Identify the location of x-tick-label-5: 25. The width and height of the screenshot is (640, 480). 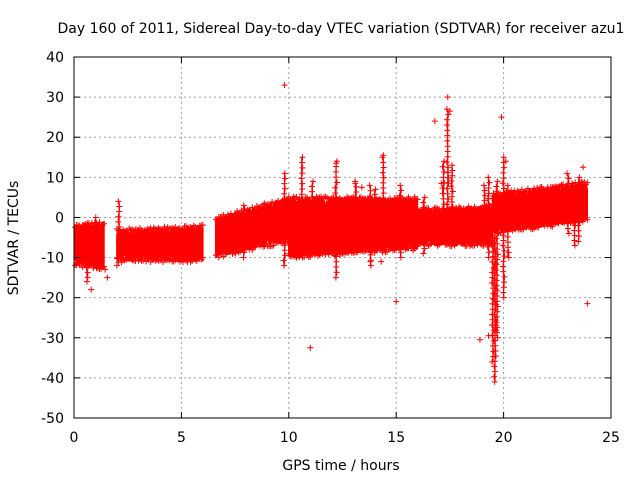
(611, 438).